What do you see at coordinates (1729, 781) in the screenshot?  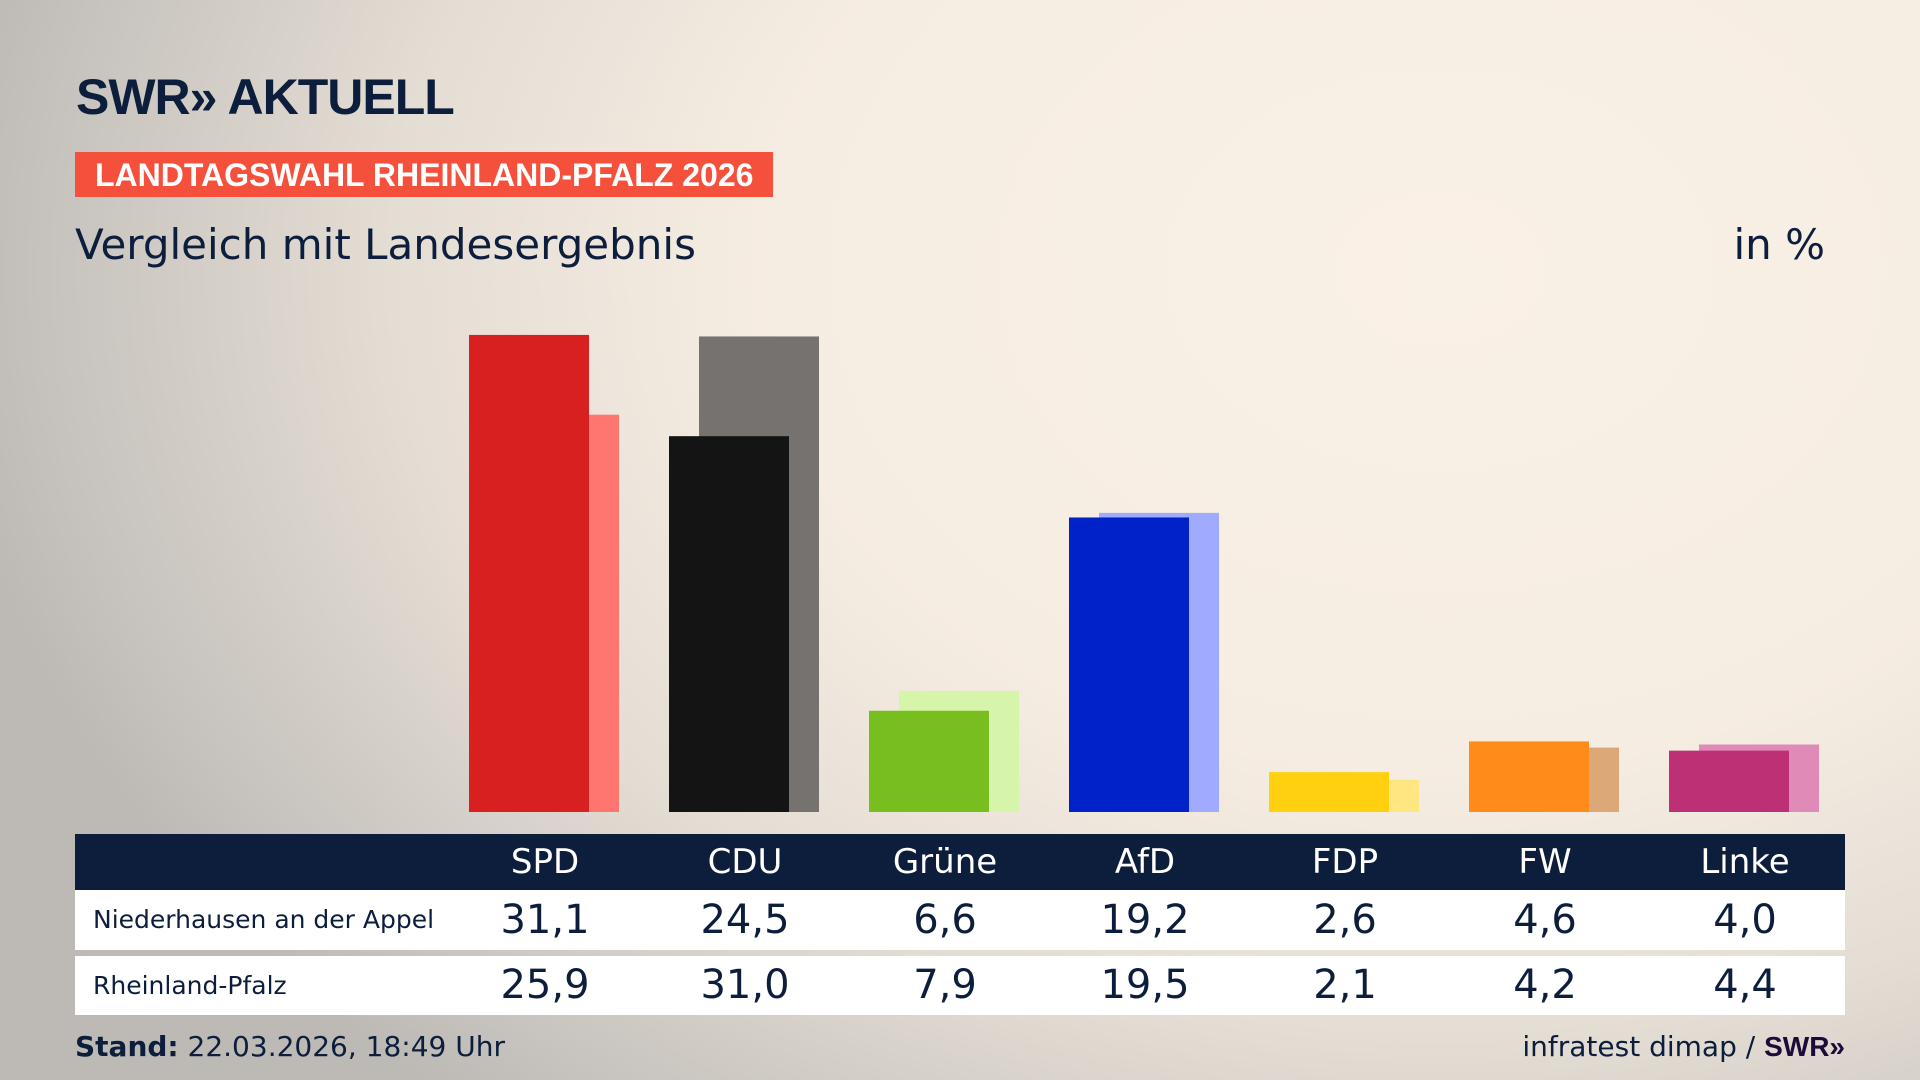 I see `bar-gemeinde-linke` at bounding box center [1729, 781].